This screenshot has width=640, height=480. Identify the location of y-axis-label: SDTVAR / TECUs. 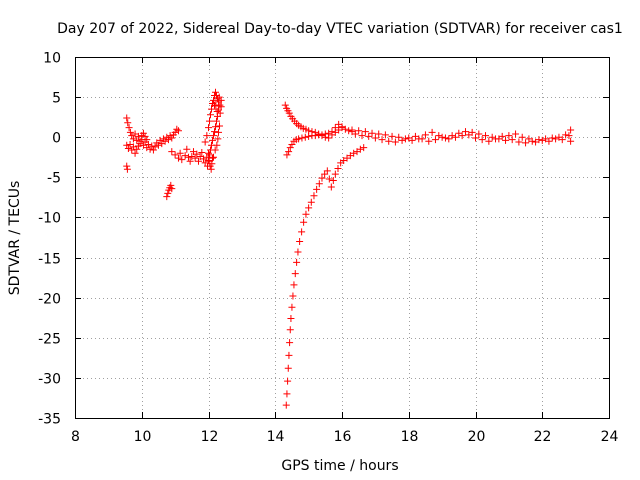
(15, 238).